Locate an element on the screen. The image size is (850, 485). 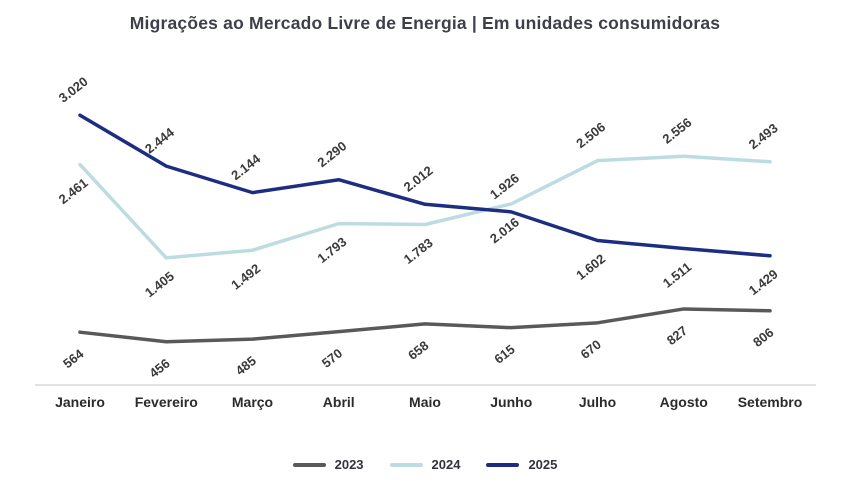
x-axis-label: Setembro is located at coordinates (770, 402).